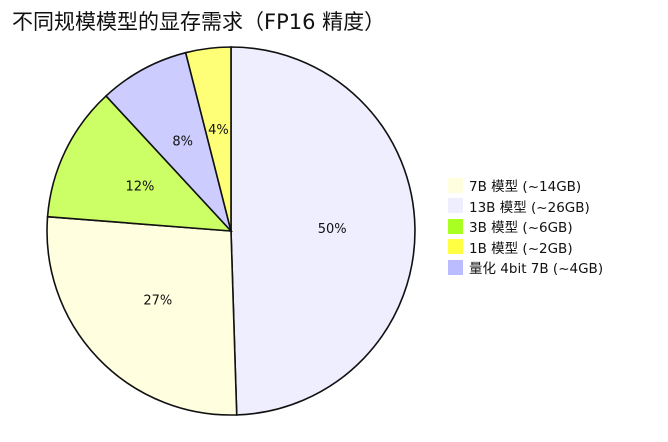  What do you see at coordinates (521, 248) in the screenshot?
I see `legend-label: 1B 模型 (~2GB)` at bounding box center [521, 248].